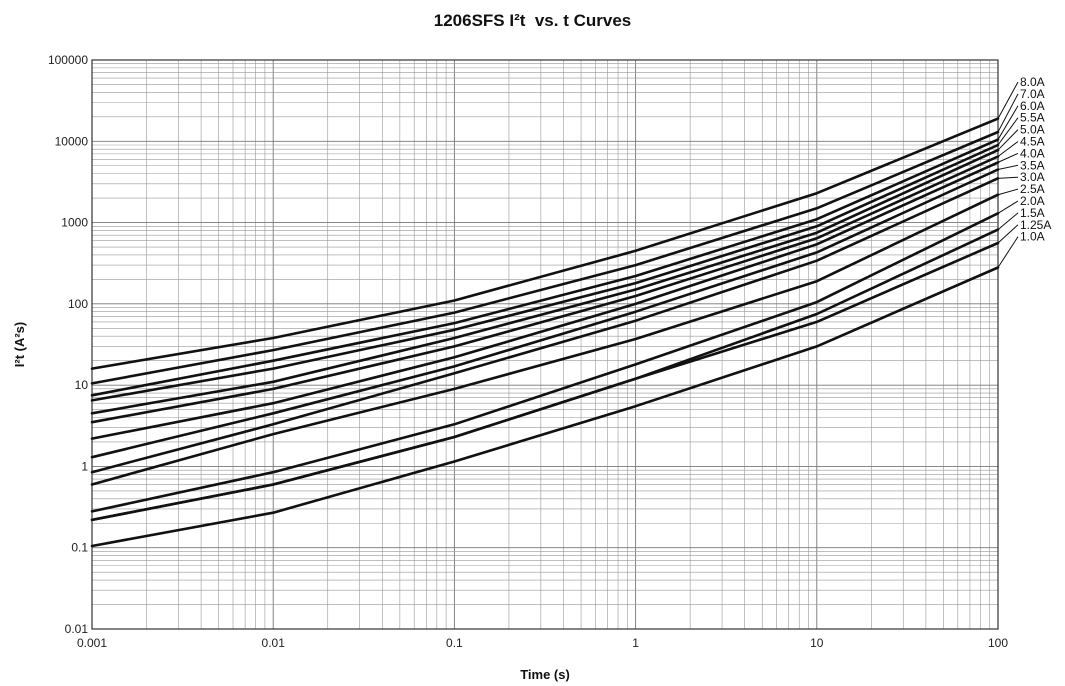 Image resolution: width=1065 pixels, height=686 pixels. I want to click on series-label: 8.0A, so click(1032, 82).